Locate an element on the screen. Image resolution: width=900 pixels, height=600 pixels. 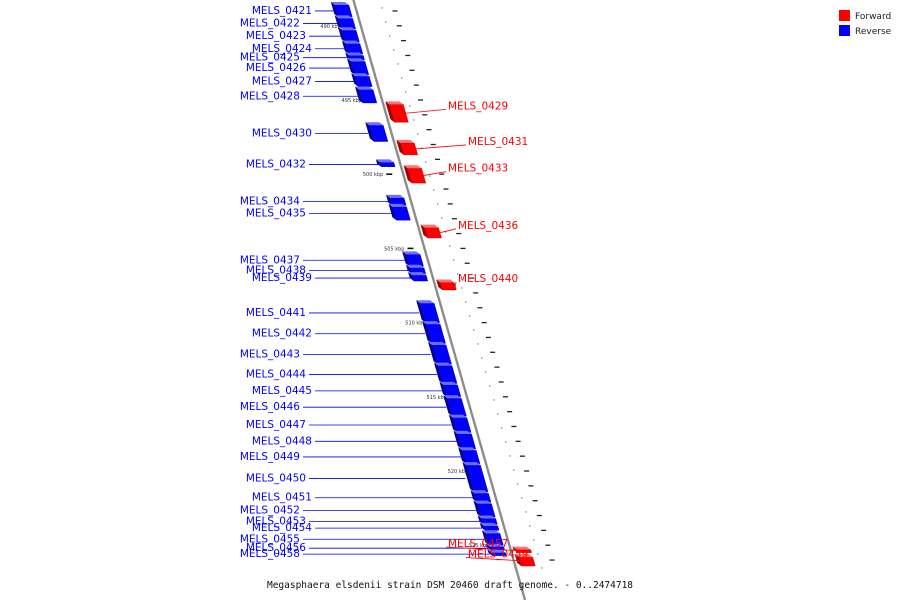
gene-label: MELS_0459 is located at coordinates (498, 555).